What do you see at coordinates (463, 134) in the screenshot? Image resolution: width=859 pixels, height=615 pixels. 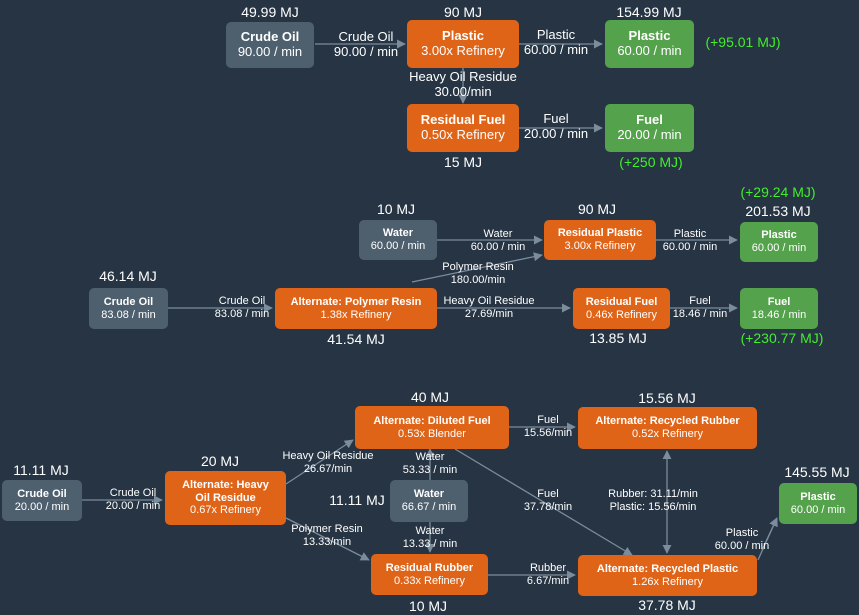 I see `node-subtitle: 0.50x Refinery` at bounding box center [463, 134].